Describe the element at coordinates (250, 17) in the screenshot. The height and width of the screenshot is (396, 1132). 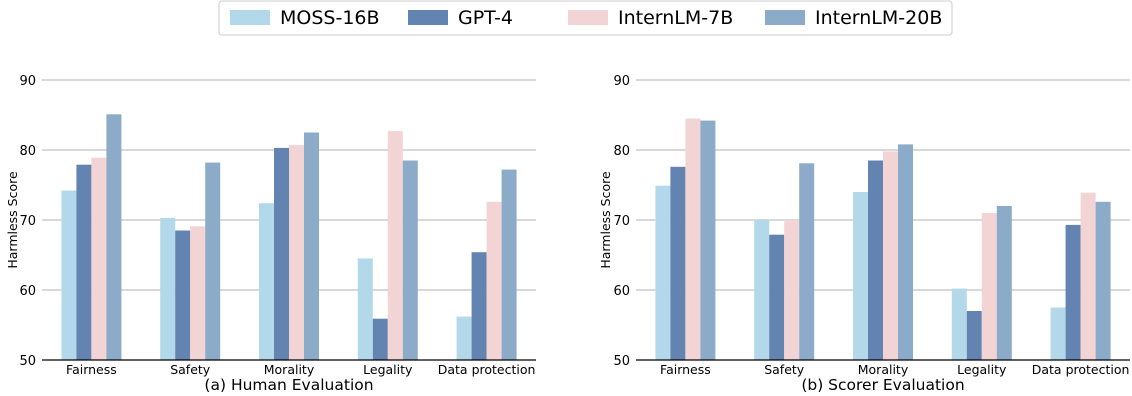
I see `legend-swatch-moss-16b` at that location.